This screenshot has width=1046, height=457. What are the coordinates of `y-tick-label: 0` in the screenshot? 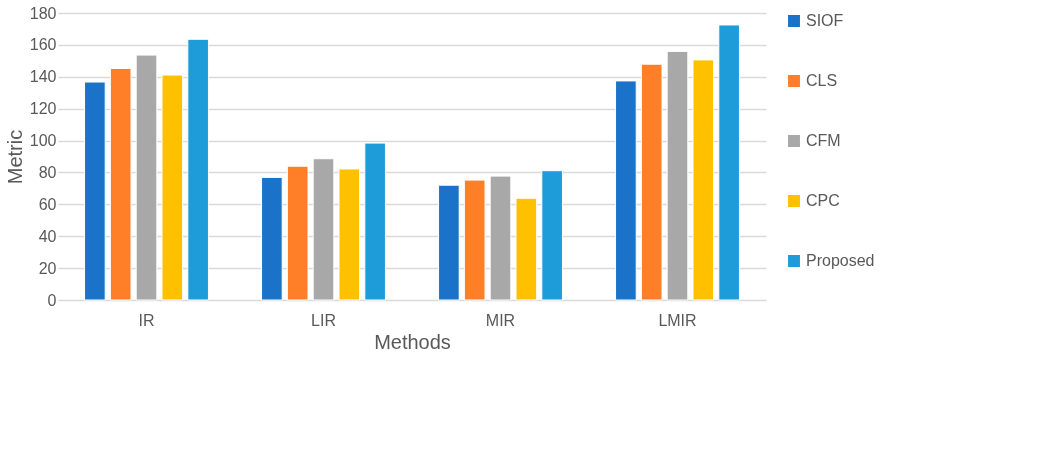 It's located at (52, 300).